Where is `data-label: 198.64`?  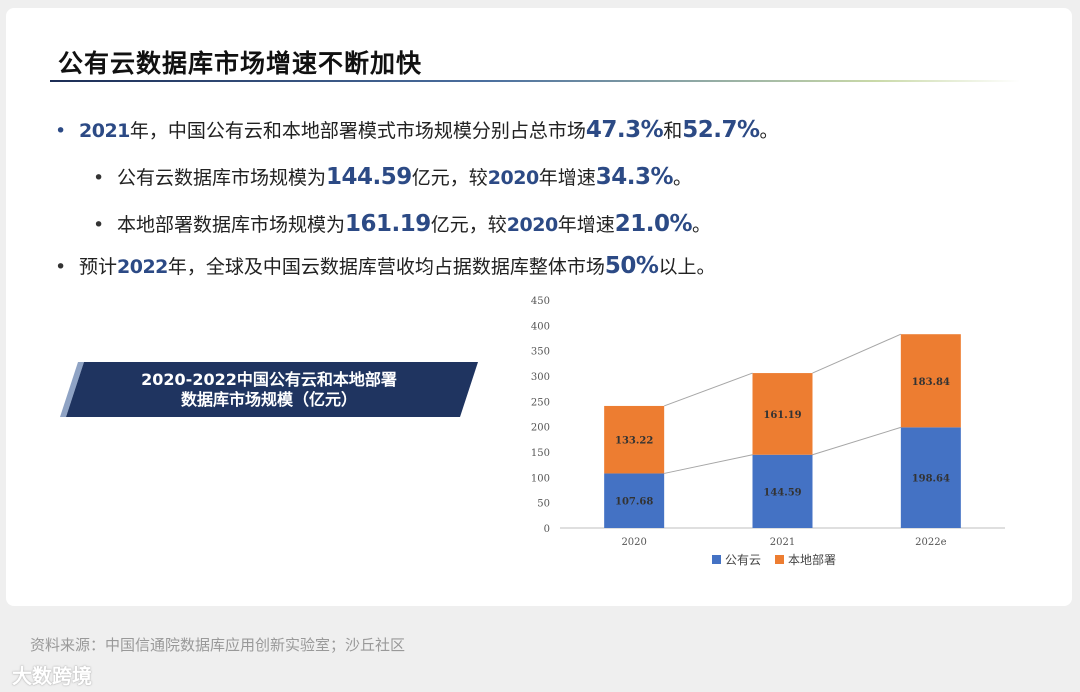
data-label: 198.64 is located at coordinates (931, 479).